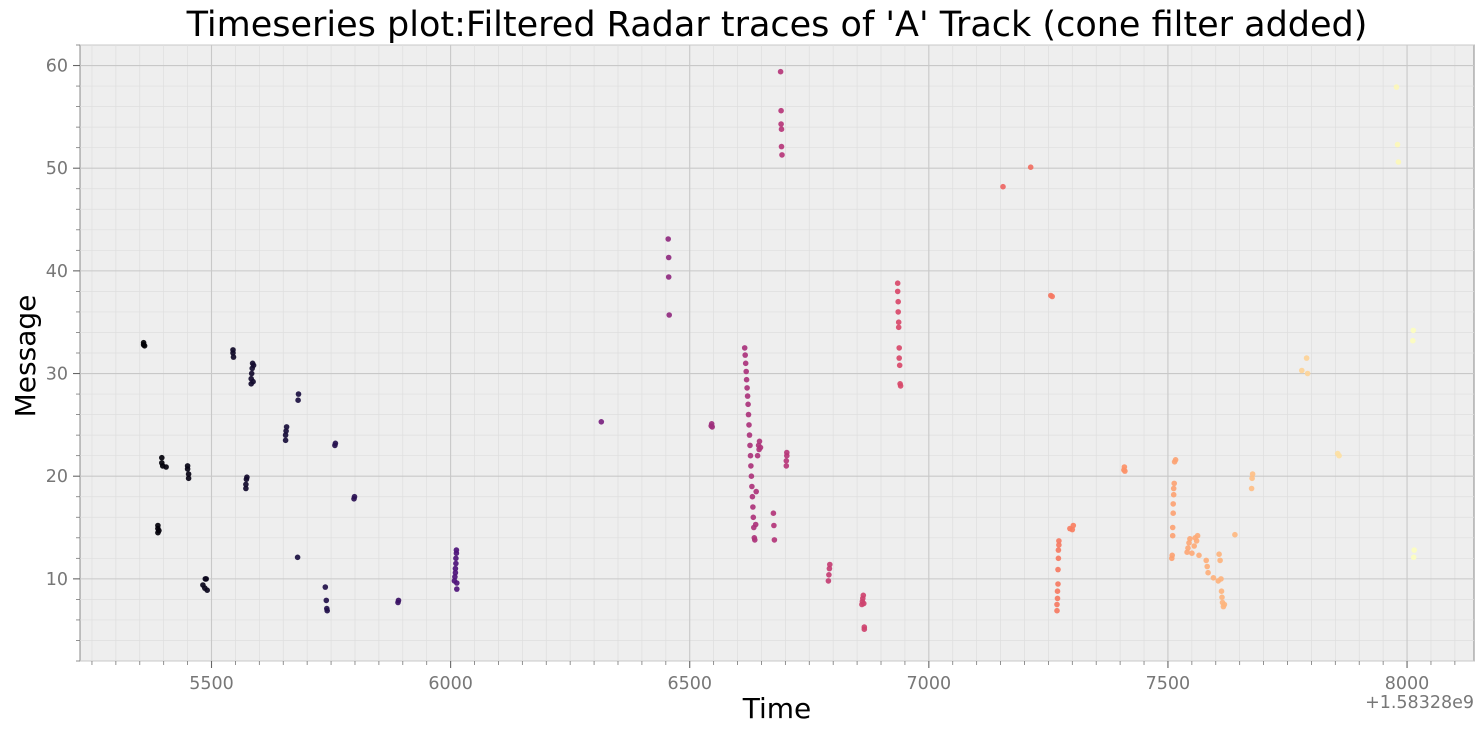  What do you see at coordinates (57, 375) in the screenshot?
I see `y-tick-label: 30` at bounding box center [57, 375].